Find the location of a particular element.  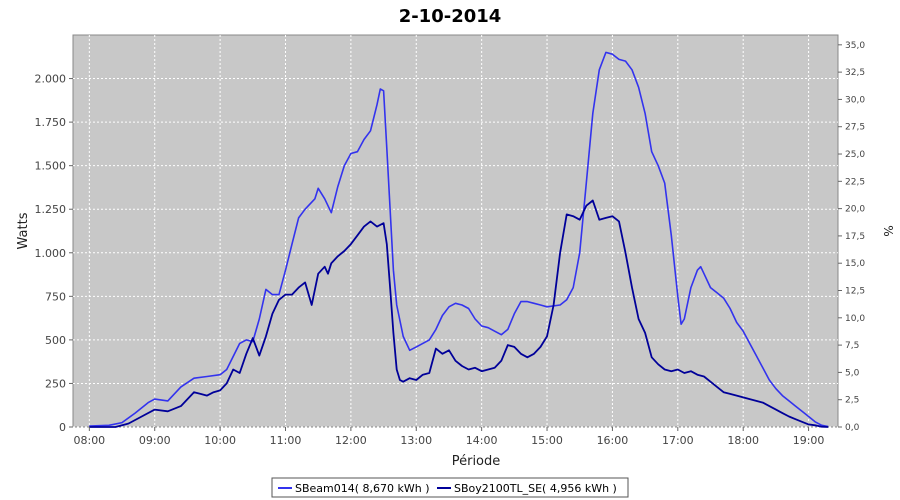

y2-tick-label: 30,0 is located at coordinates (855, 100).